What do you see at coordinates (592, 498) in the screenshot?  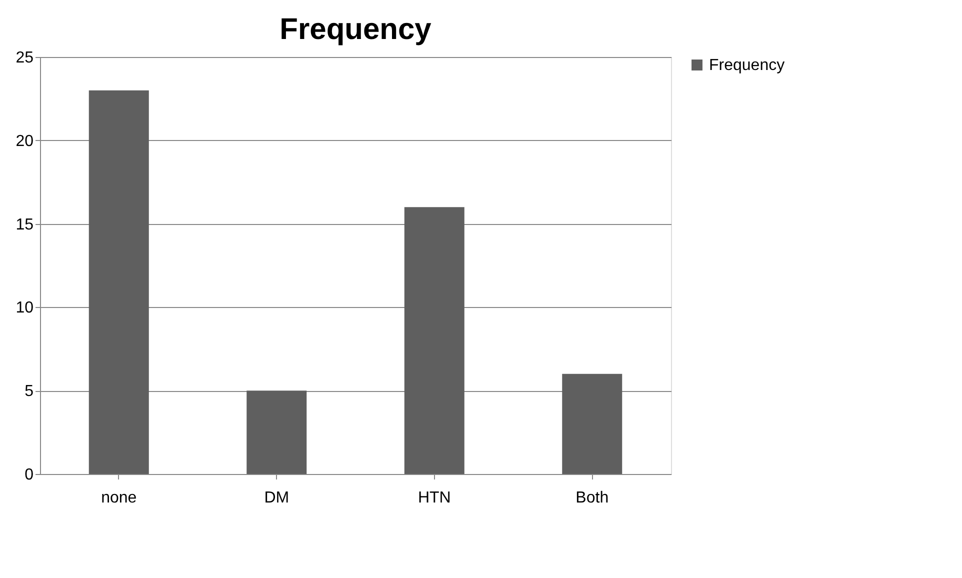 I see `x-tick-label: Both` at bounding box center [592, 498].